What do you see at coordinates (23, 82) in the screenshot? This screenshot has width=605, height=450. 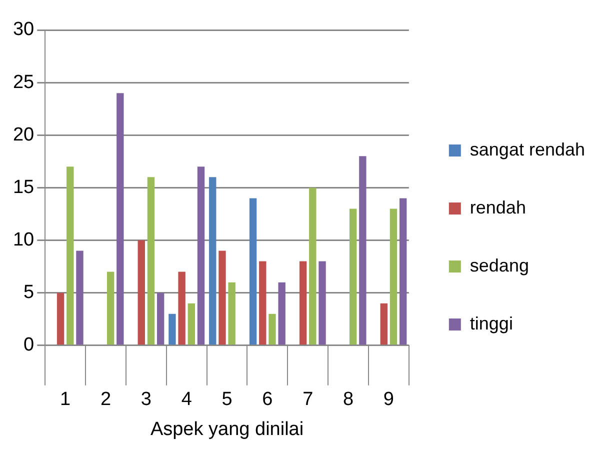 I see `y-tick-label: 25` at bounding box center [23, 82].